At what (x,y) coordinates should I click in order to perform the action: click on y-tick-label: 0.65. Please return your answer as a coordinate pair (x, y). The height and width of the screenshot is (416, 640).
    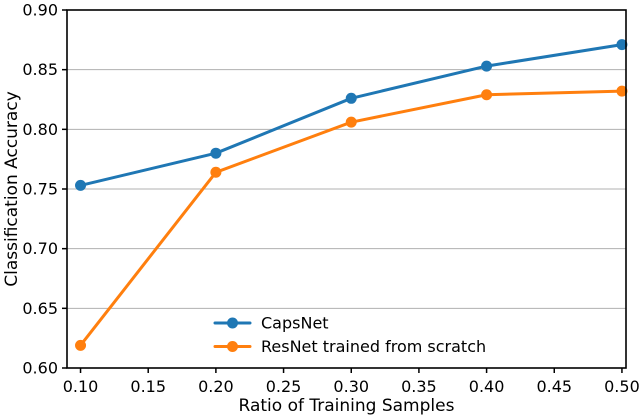
    Looking at the image, I should click on (40, 308).